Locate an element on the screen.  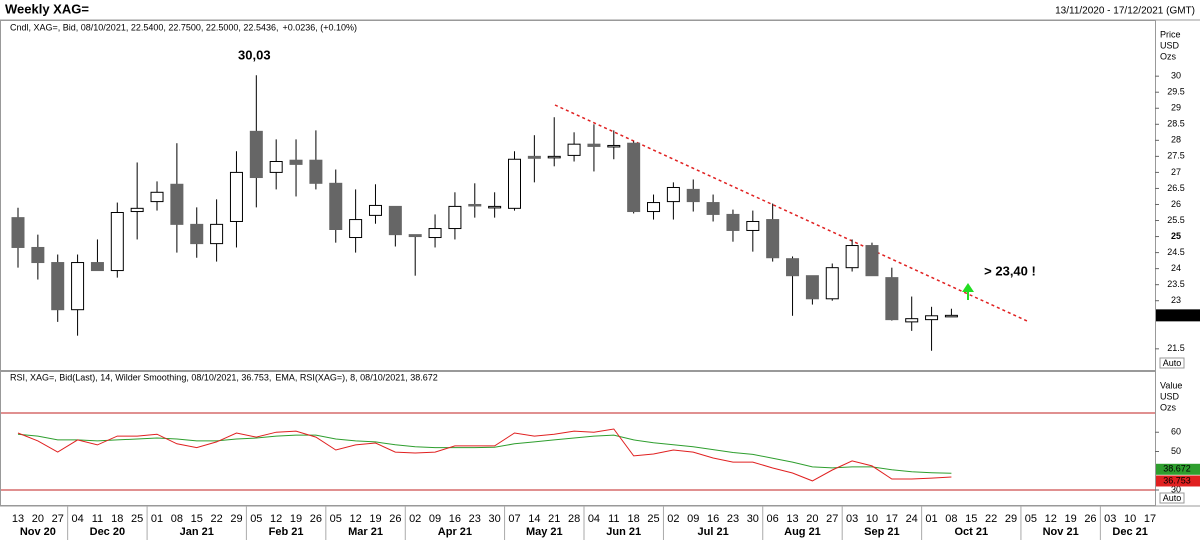
y-tick-label: 21.5 is located at coordinates (1176, 348).